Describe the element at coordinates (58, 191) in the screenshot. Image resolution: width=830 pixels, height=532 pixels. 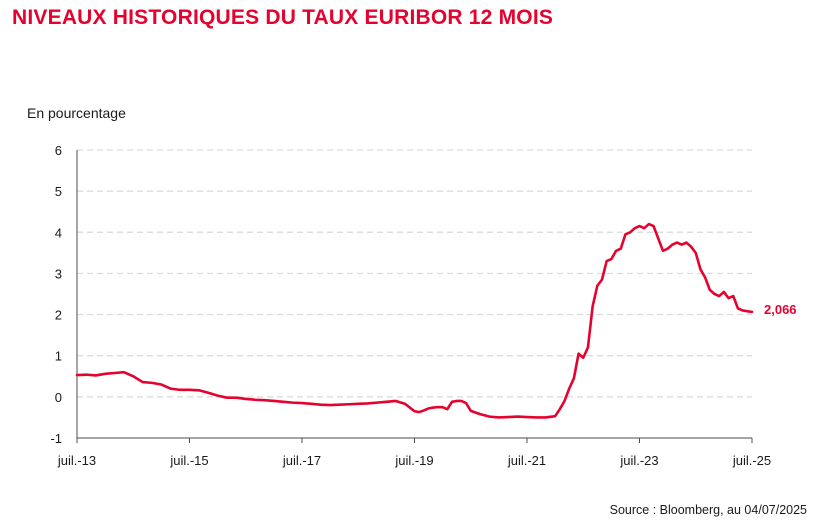
I see `y-tick-label-5: 5` at that location.